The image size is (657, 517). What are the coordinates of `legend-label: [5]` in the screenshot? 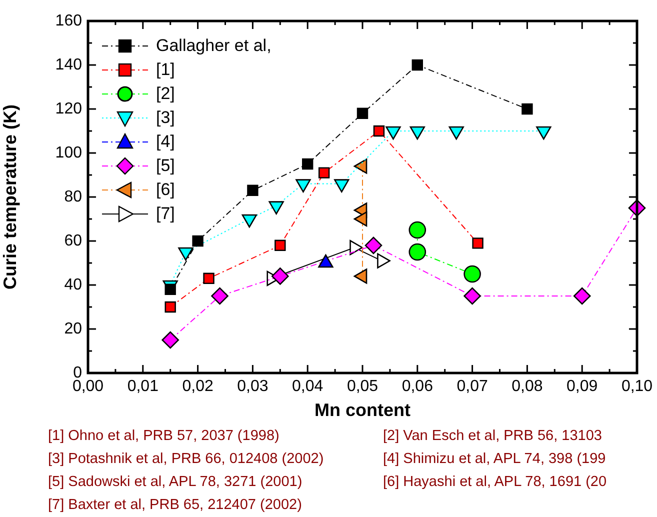 It's located at (165, 166).